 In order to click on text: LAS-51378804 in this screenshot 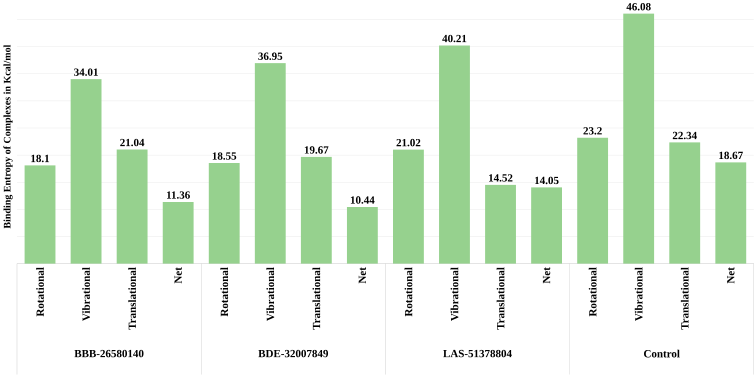, I will do `click(477, 354)`.